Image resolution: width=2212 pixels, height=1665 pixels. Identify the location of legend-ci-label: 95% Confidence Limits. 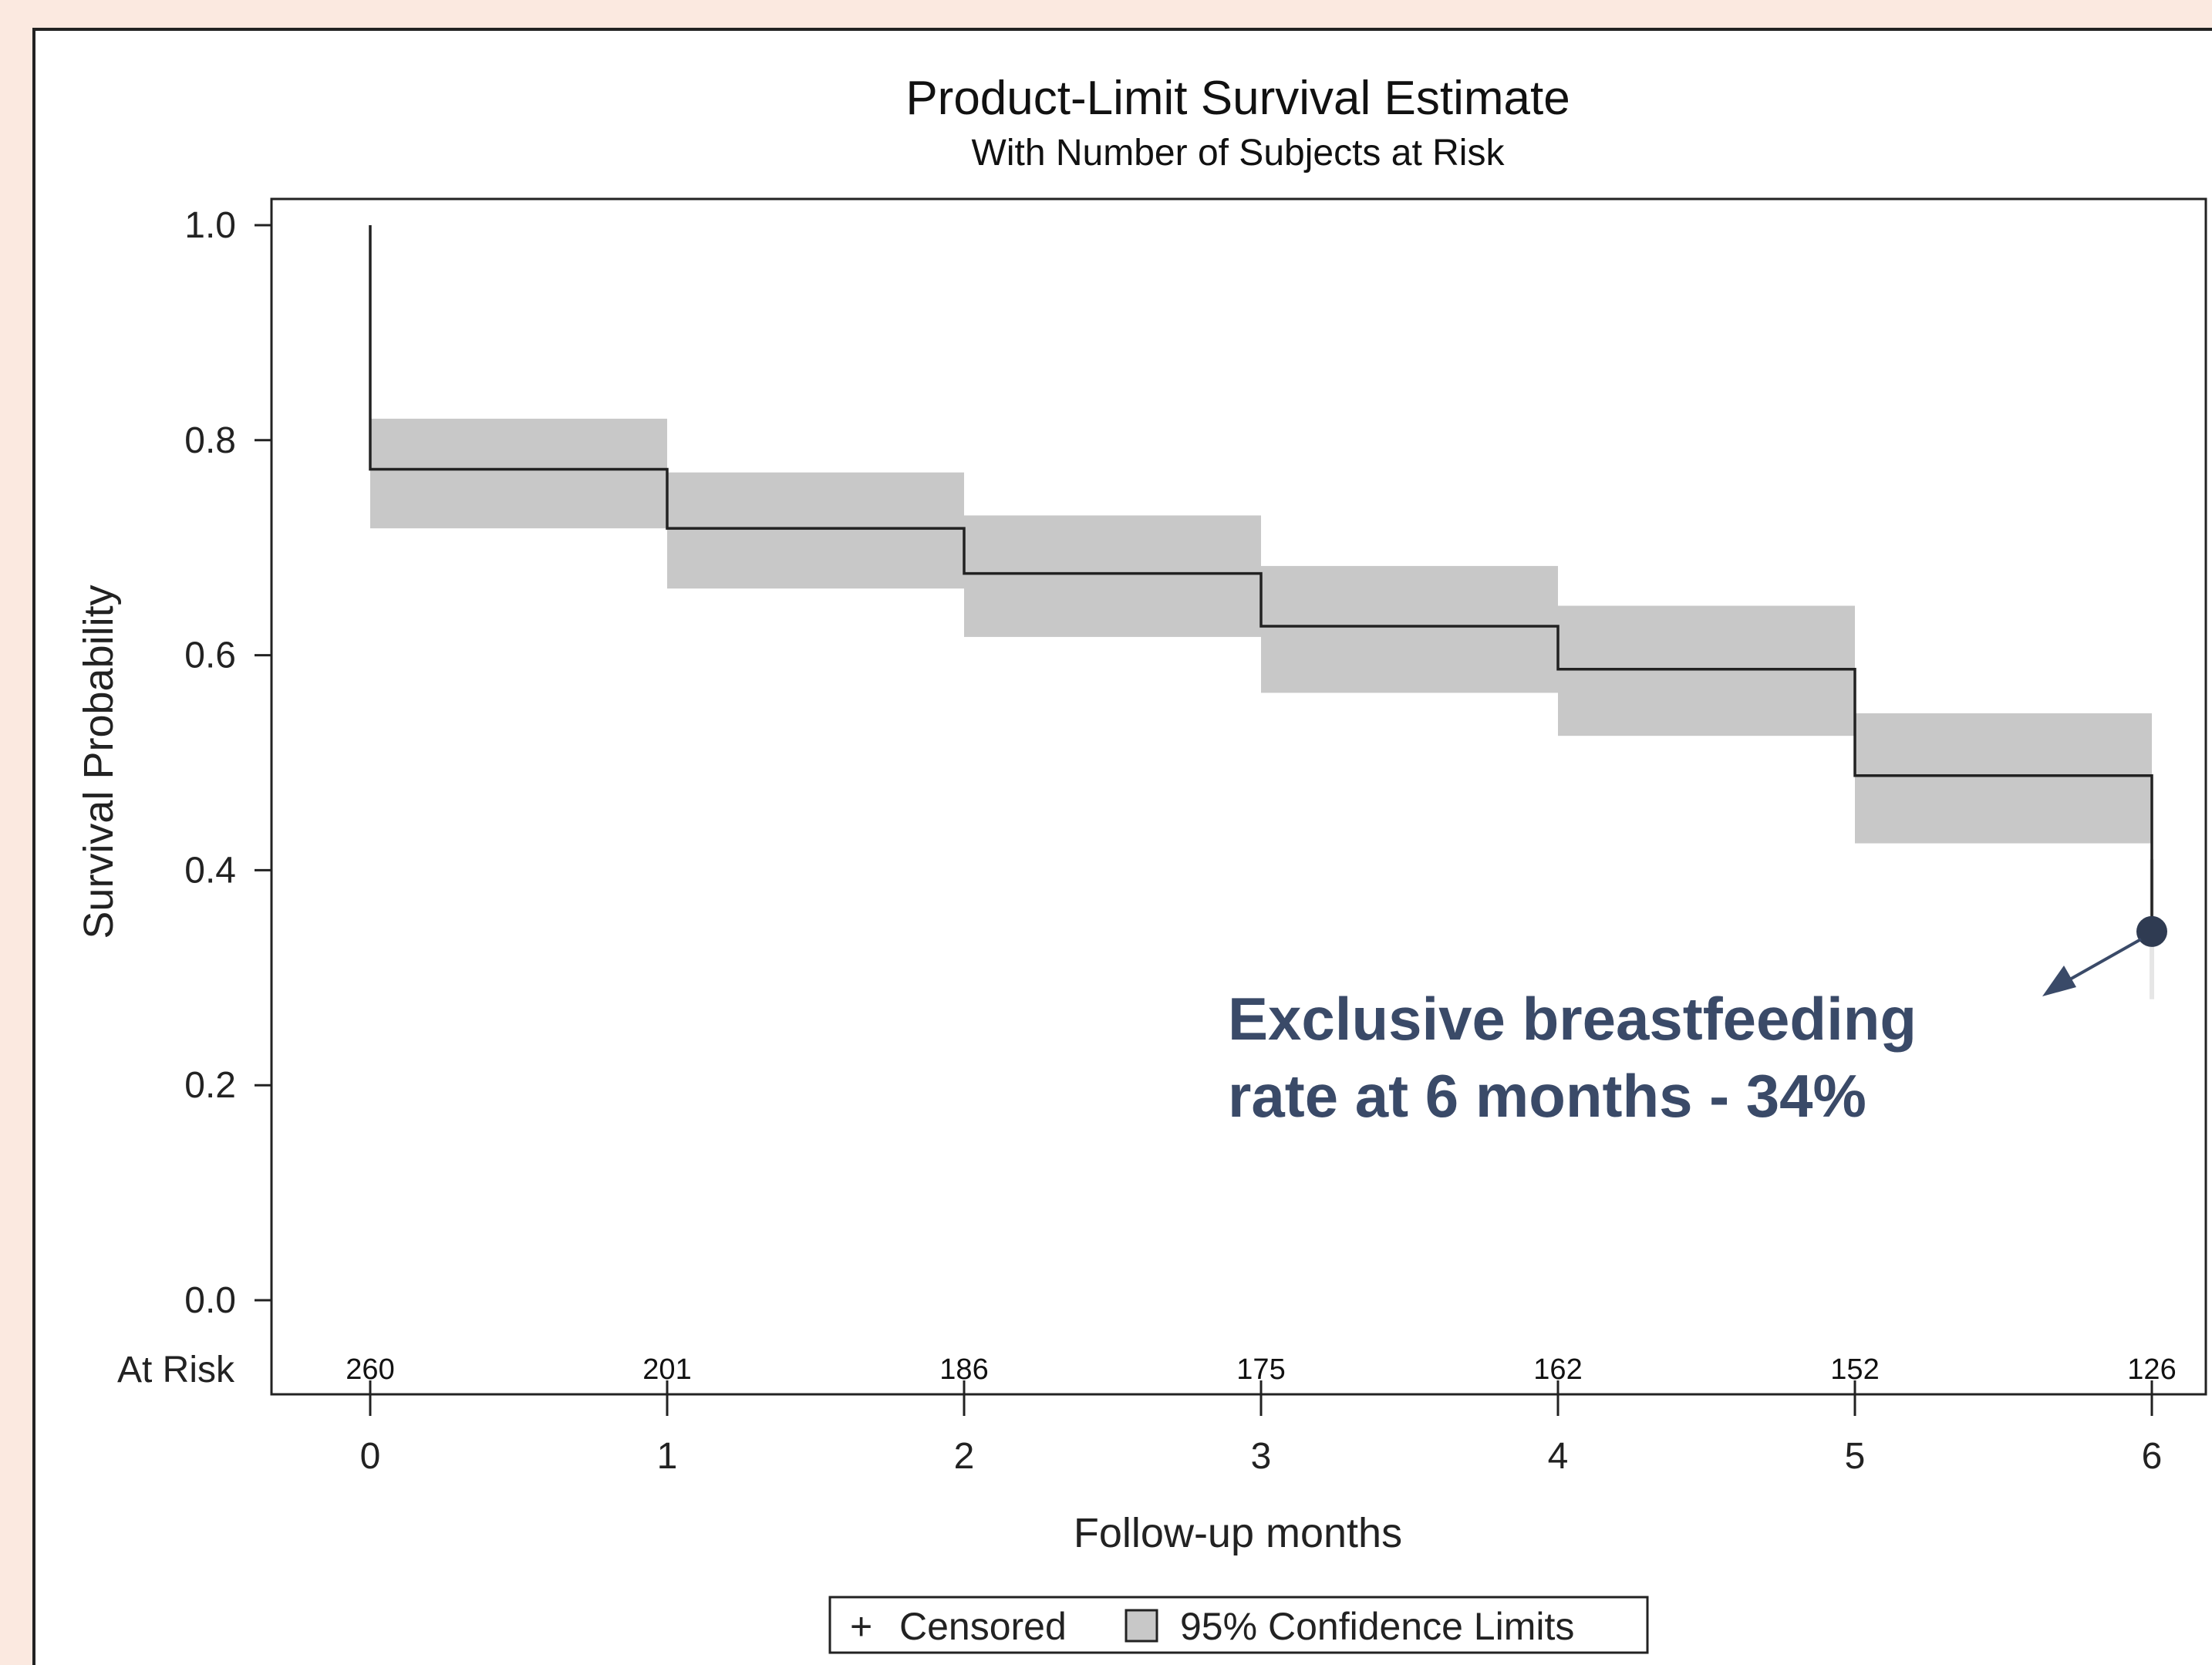
(1377, 1626).